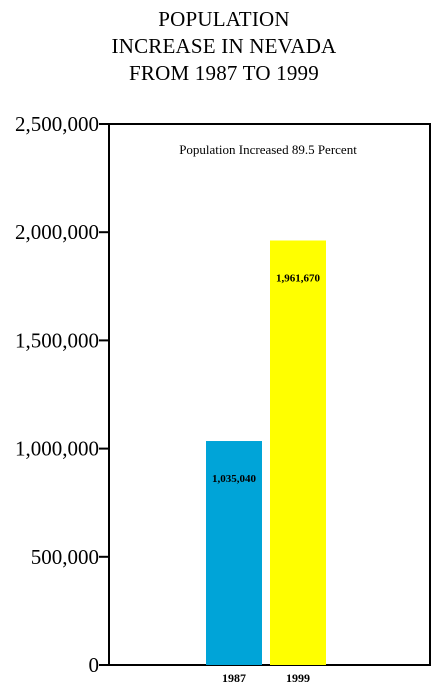  I want to click on data-label: 1,961,670, so click(298, 278).